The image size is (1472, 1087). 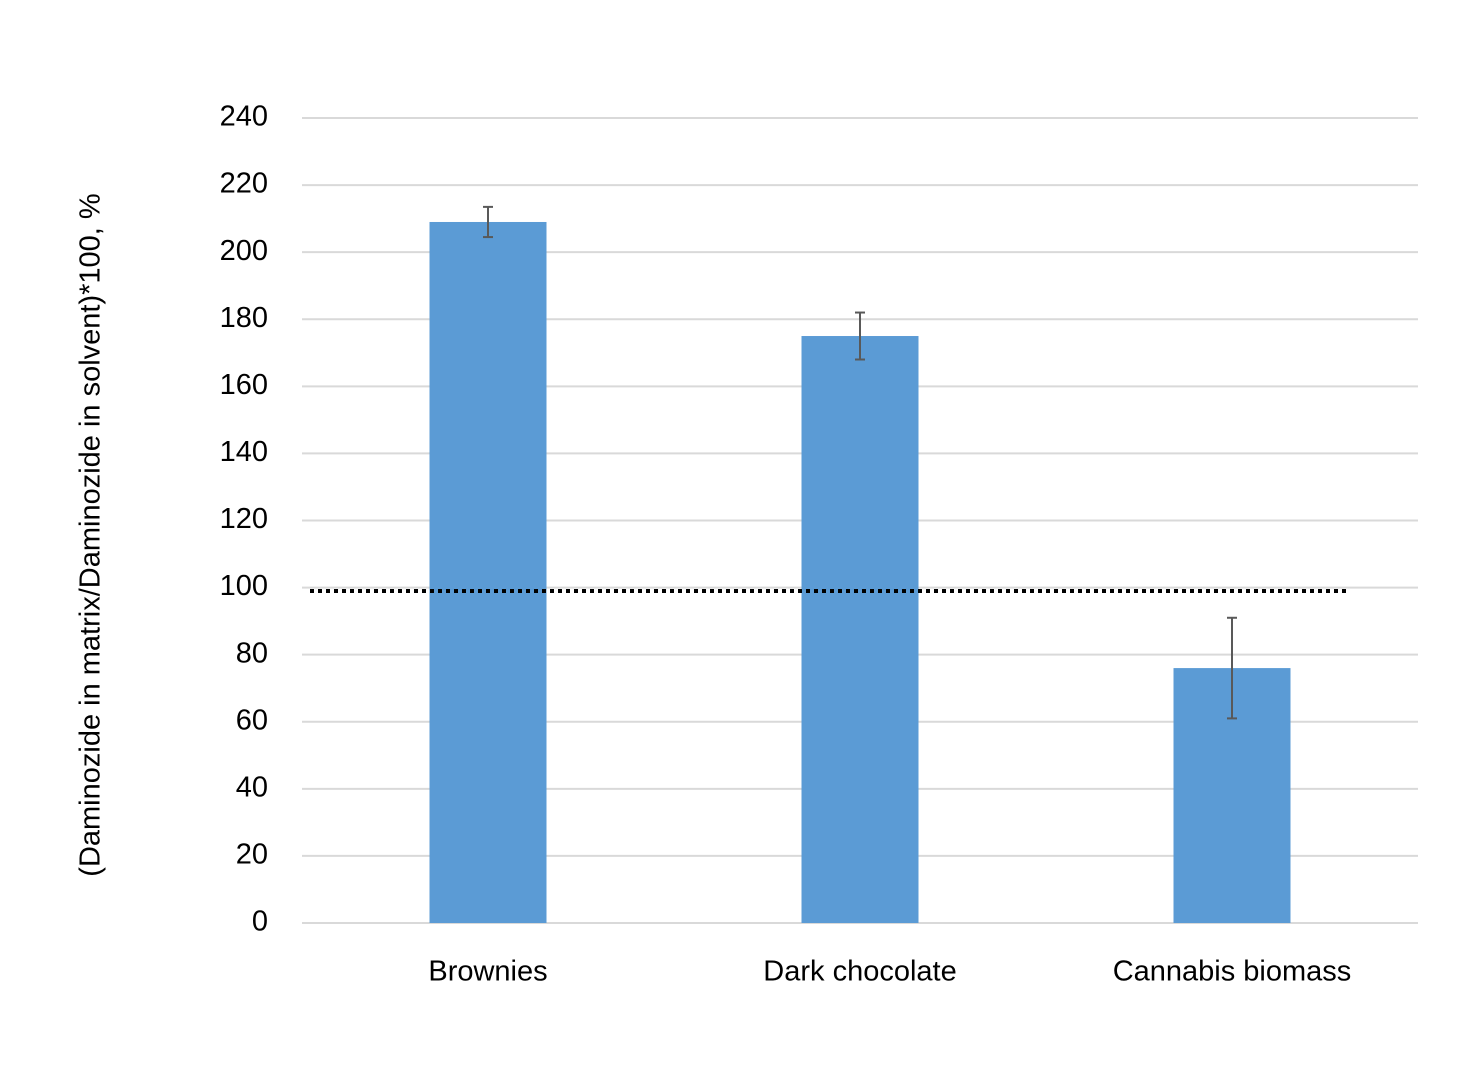 What do you see at coordinates (244, 385) in the screenshot?
I see `y-tick-label: 160` at bounding box center [244, 385].